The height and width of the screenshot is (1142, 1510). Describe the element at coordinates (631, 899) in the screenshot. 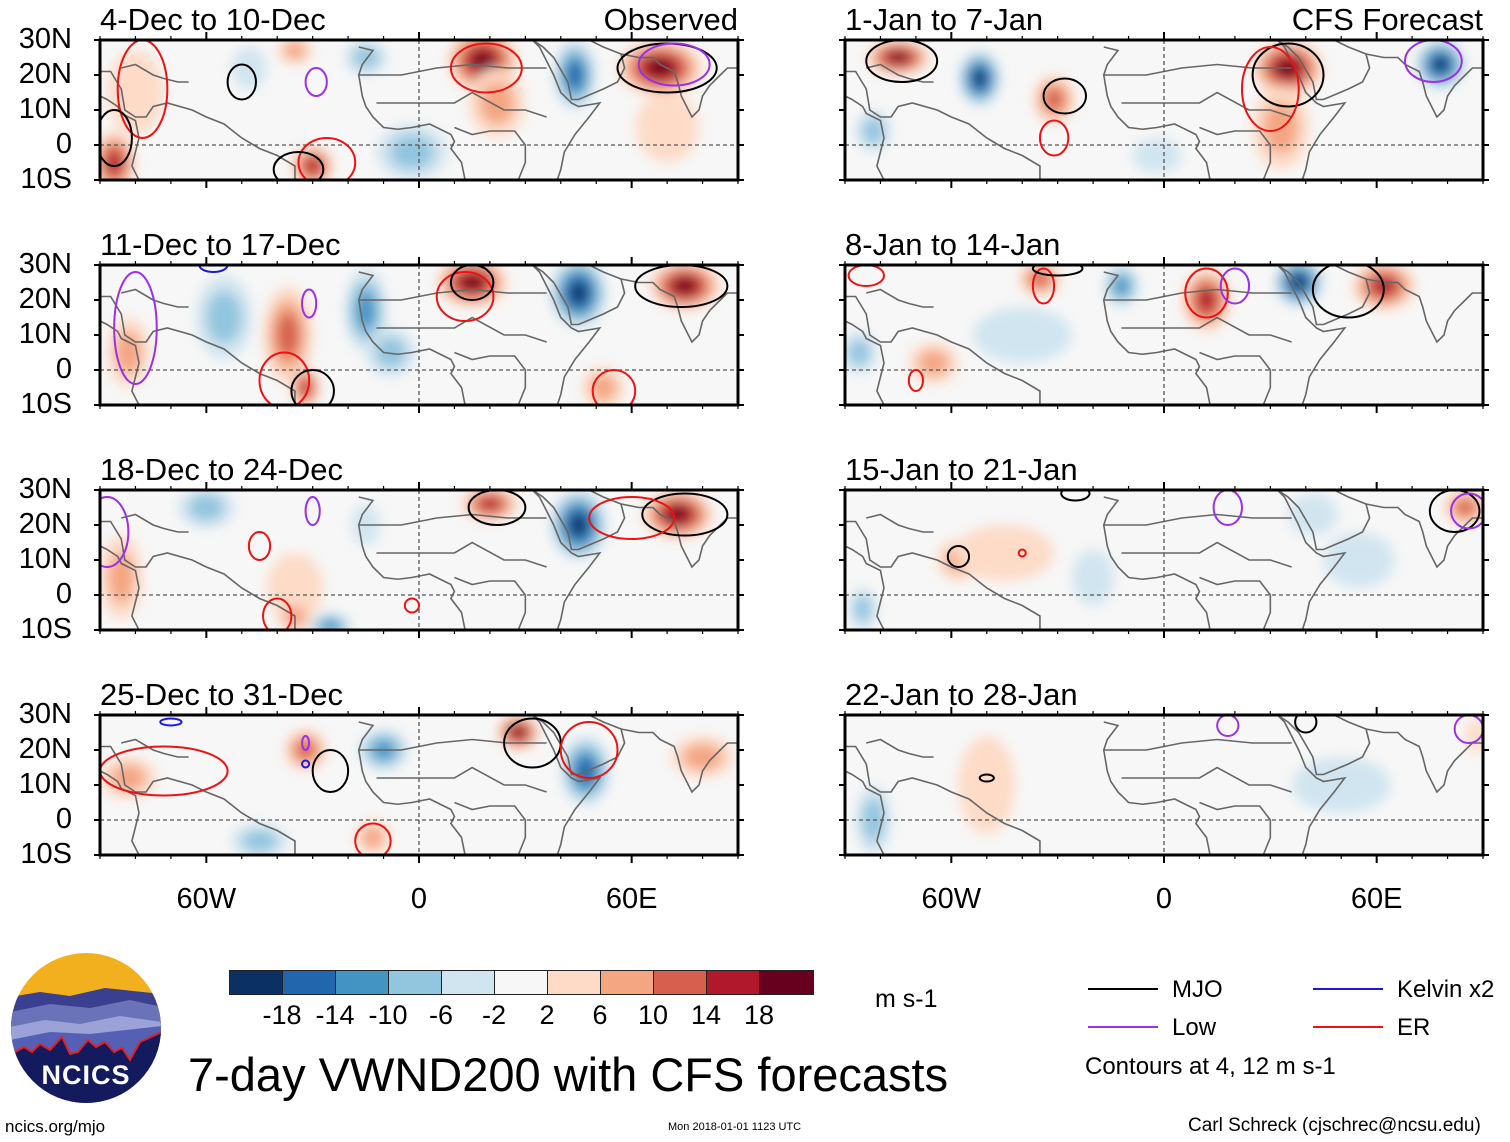

I see `lon-tick-label: 60E` at that location.